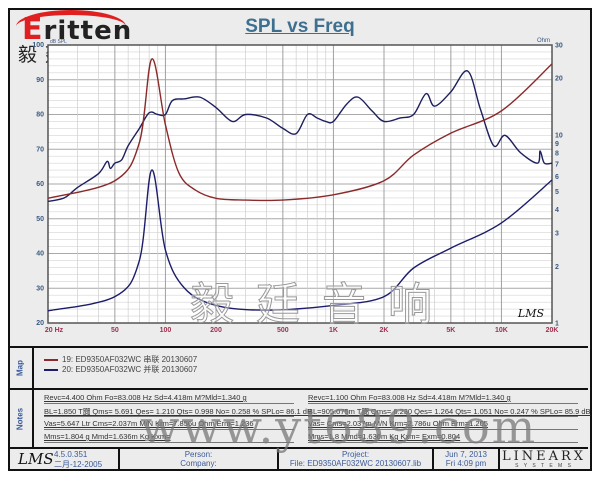 The width and height of the screenshot is (600, 480). Describe the element at coordinates (40, 80) in the screenshot. I see `y-left-tick-label: 90` at that location.